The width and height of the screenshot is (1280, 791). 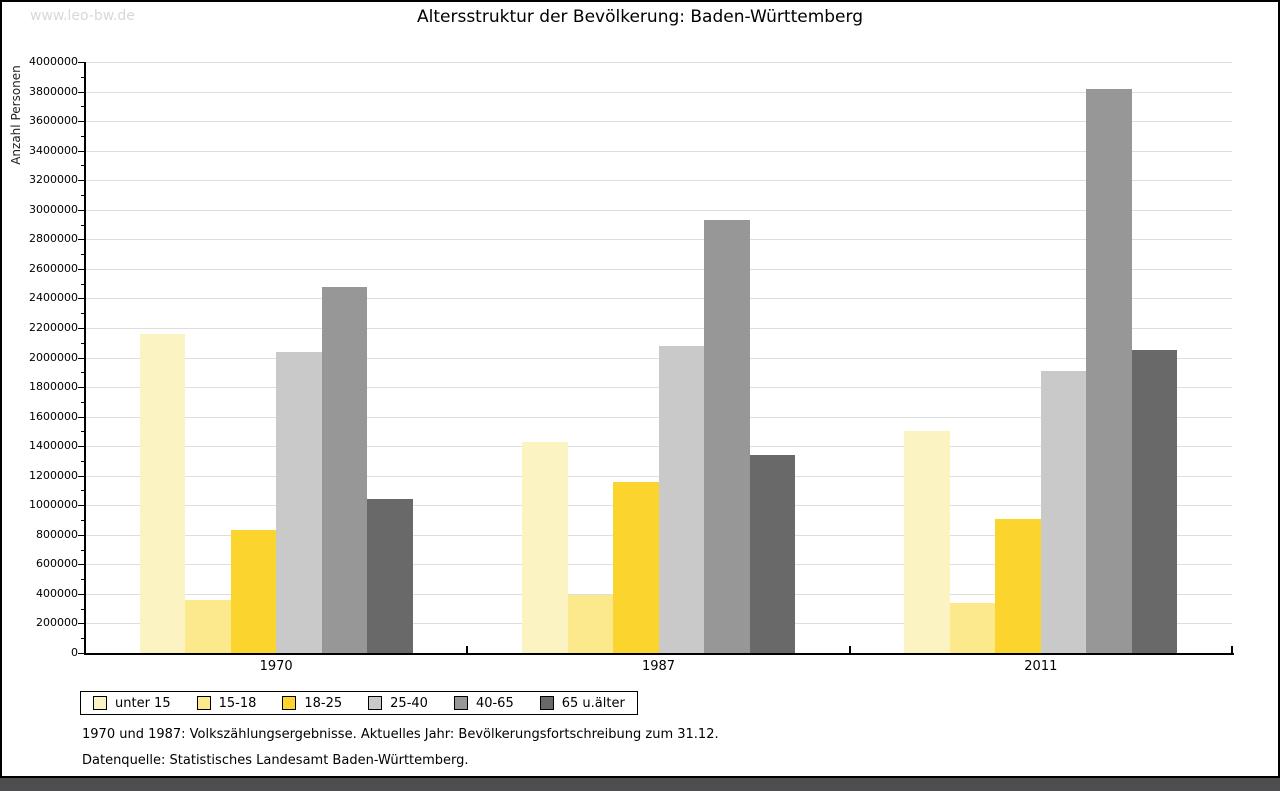 I want to click on y-tick-label: 400000, so click(x=57, y=593).